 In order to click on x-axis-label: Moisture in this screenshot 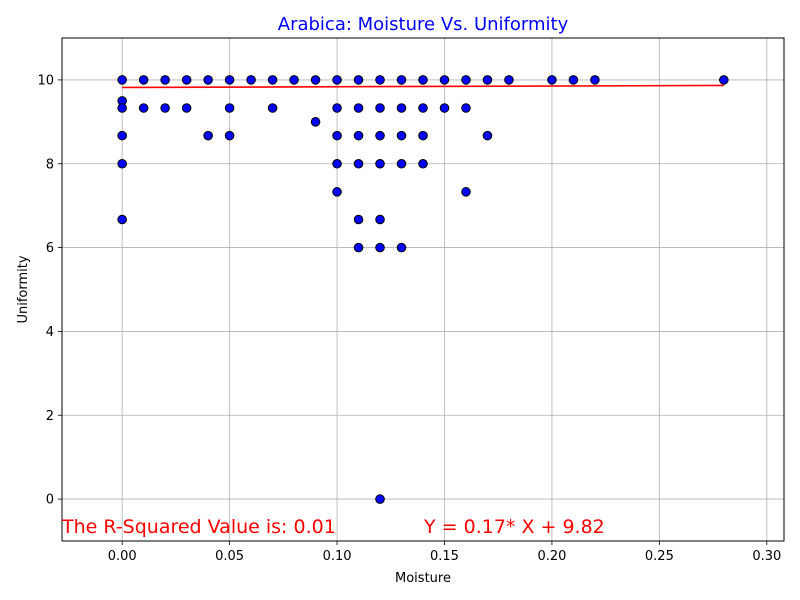, I will do `click(423, 578)`.